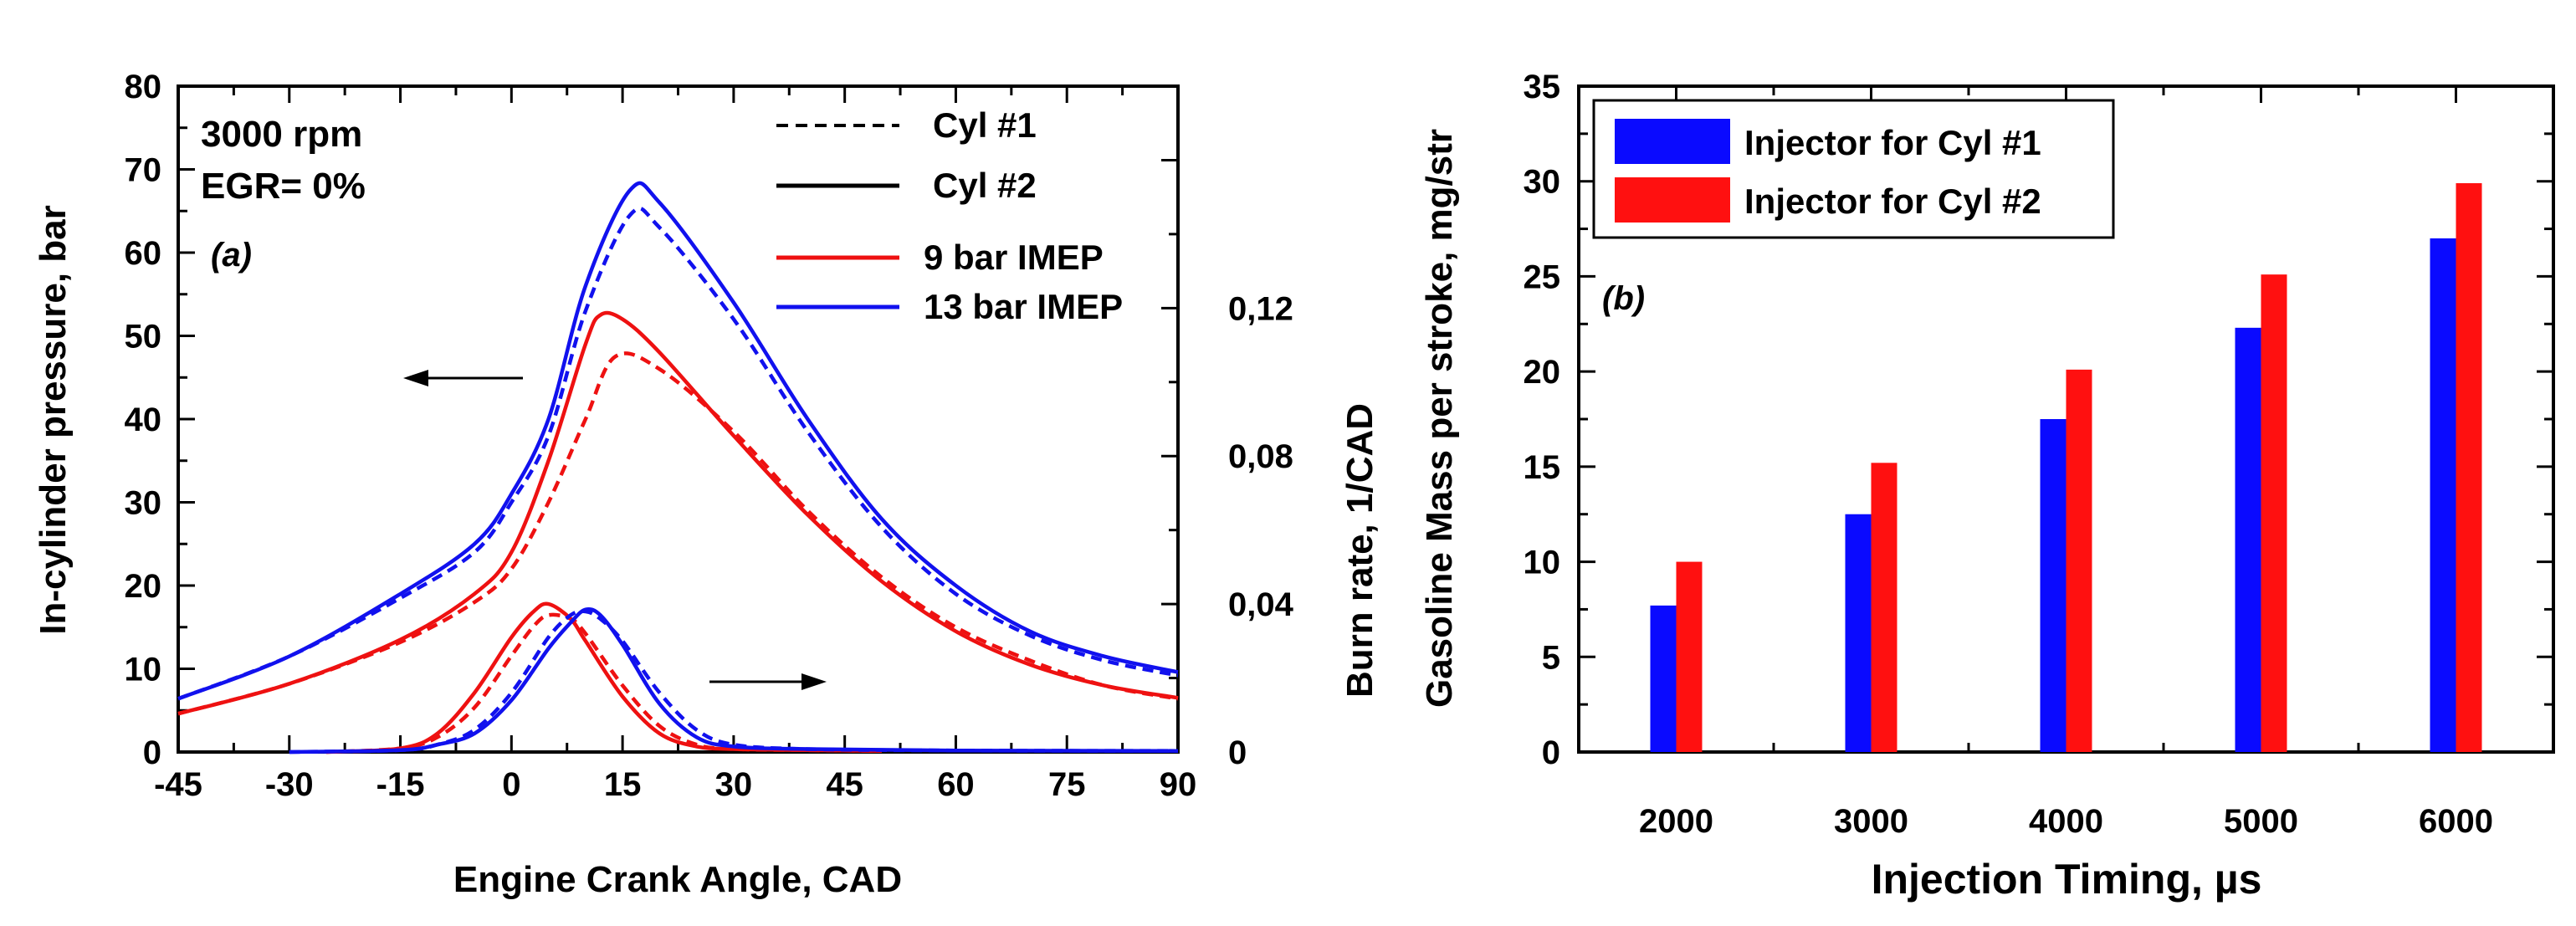 The height and width of the screenshot is (926, 2576). What do you see at coordinates (985, 186) in the screenshot?
I see `legend-label-cyl2: Cyl #2` at bounding box center [985, 186].